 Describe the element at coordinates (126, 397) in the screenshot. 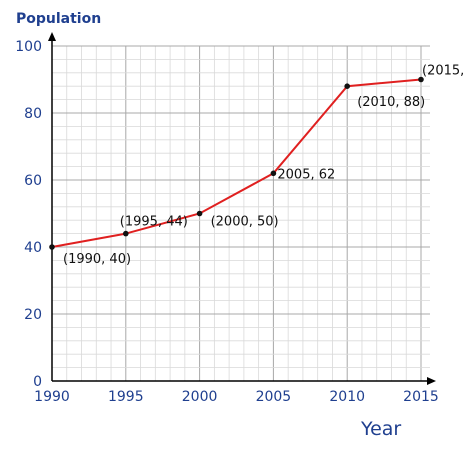

I see `x-tick-label: 1995` at that location.